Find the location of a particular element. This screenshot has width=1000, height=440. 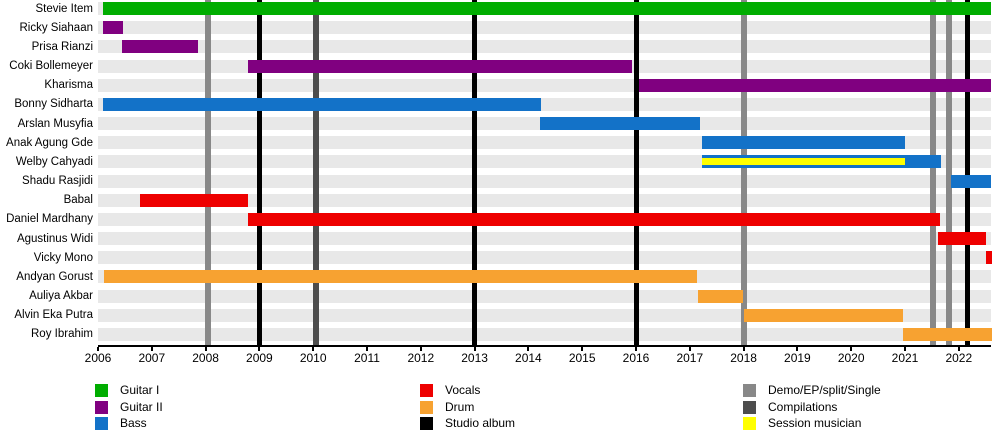

legend-label-drum: Drum is located at coordinates (460, 406).